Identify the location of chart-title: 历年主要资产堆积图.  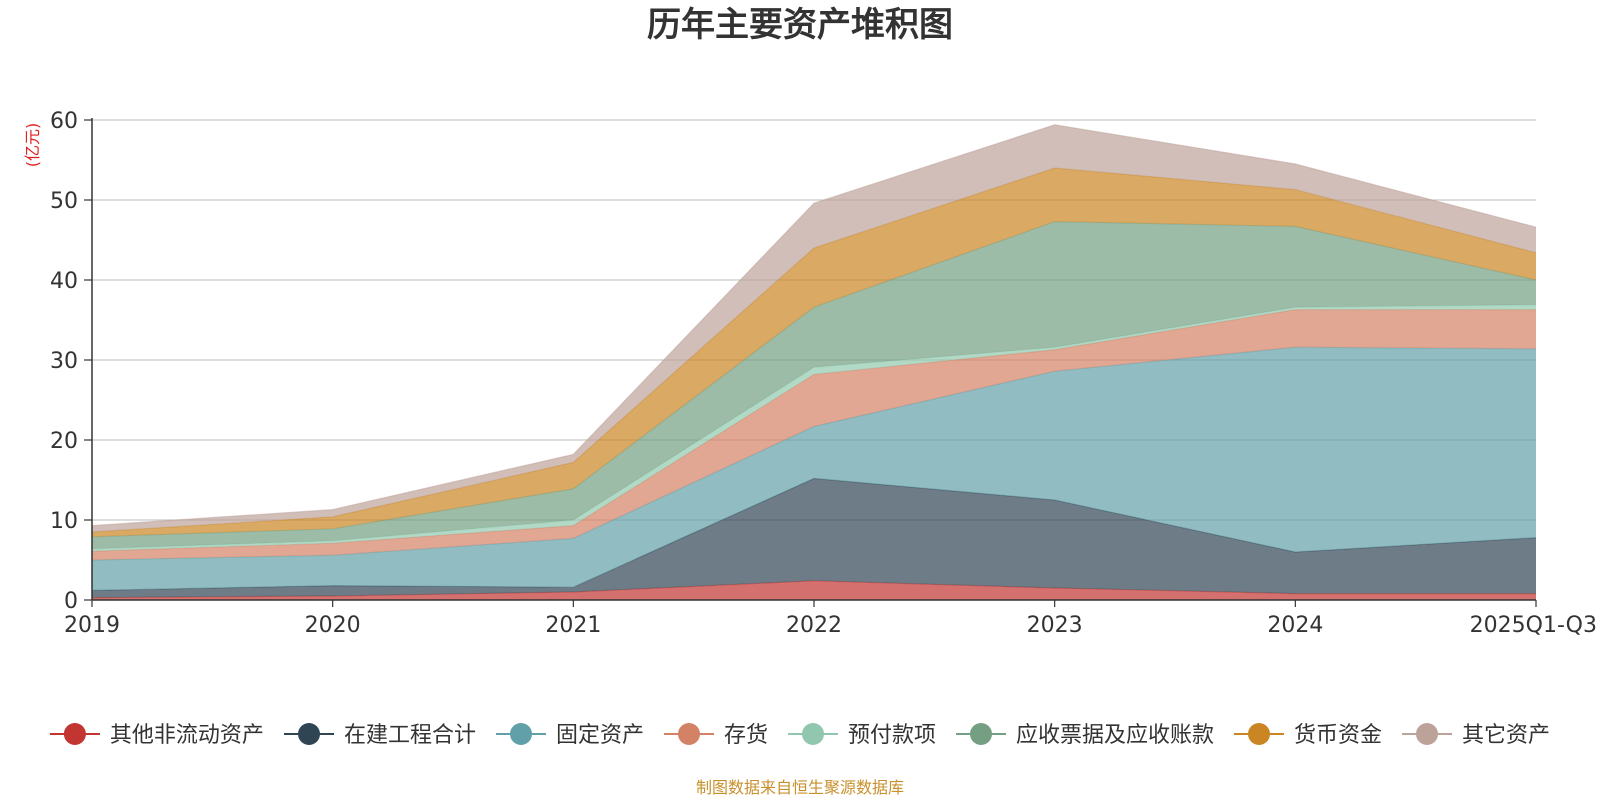
(800, 25).